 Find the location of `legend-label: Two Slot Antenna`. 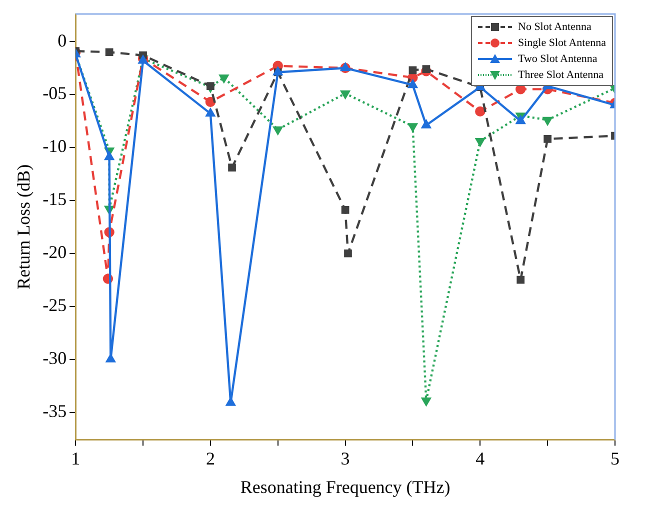

legend-label: Two Slot Antenna is located at coordinates (558, 59).